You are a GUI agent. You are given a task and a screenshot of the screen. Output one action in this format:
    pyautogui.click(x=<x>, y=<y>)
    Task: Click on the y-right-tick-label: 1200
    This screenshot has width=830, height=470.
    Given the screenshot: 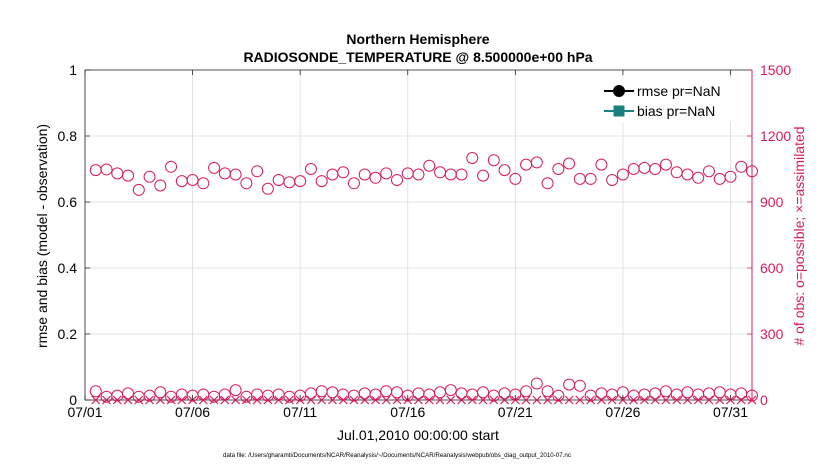 What is the action you would take?
    pyautogui.click(x=775, y=136)
    